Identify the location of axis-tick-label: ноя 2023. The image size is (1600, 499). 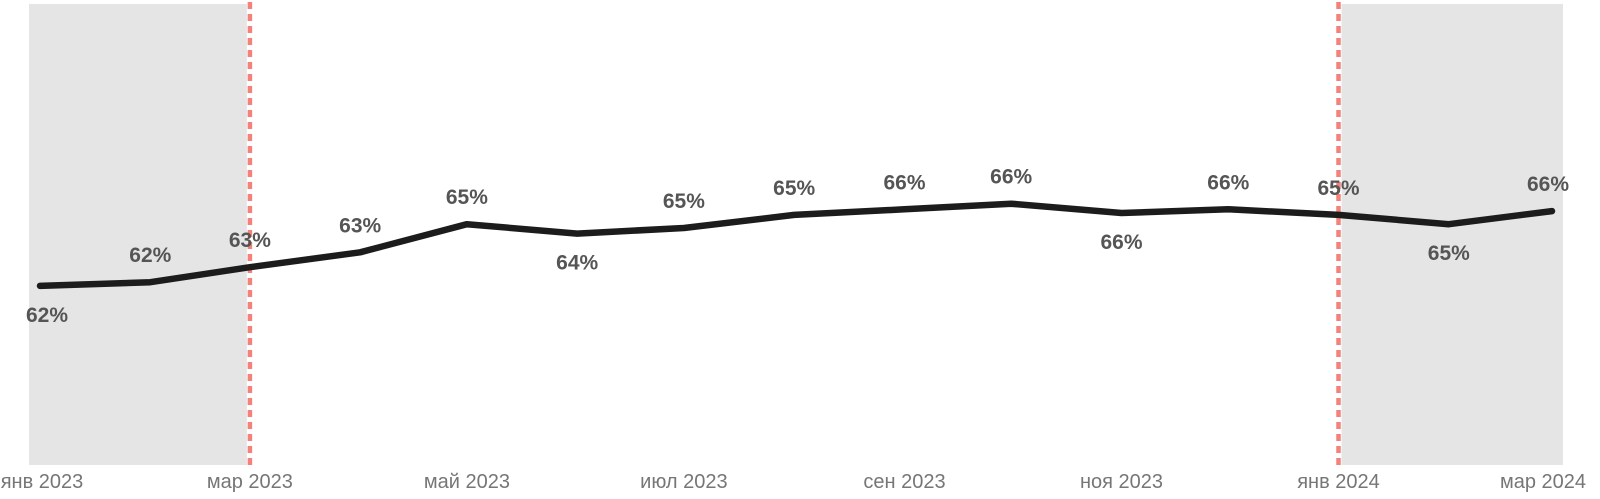
(1121, 482).